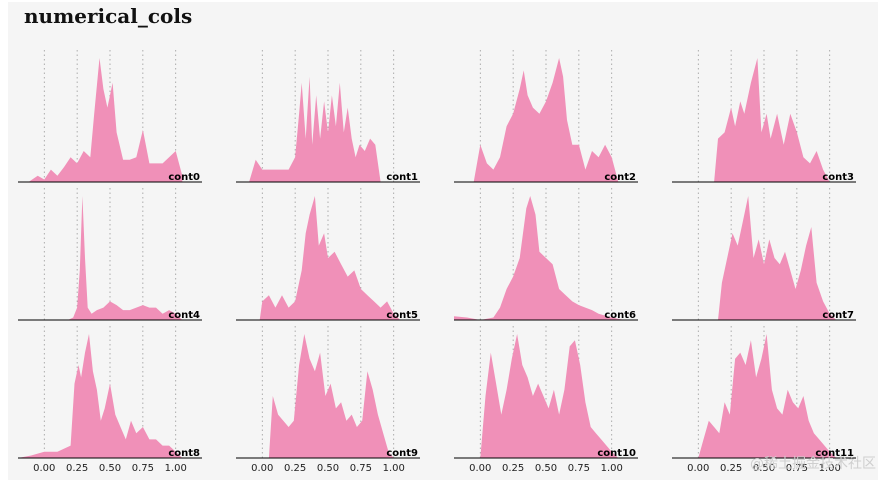 The width and height of the screenshot is (884, 483). Describe the element at coordinates (830, 468) in the screenshot. I see `x-tick-label-col3-4: 1.00` at that location.